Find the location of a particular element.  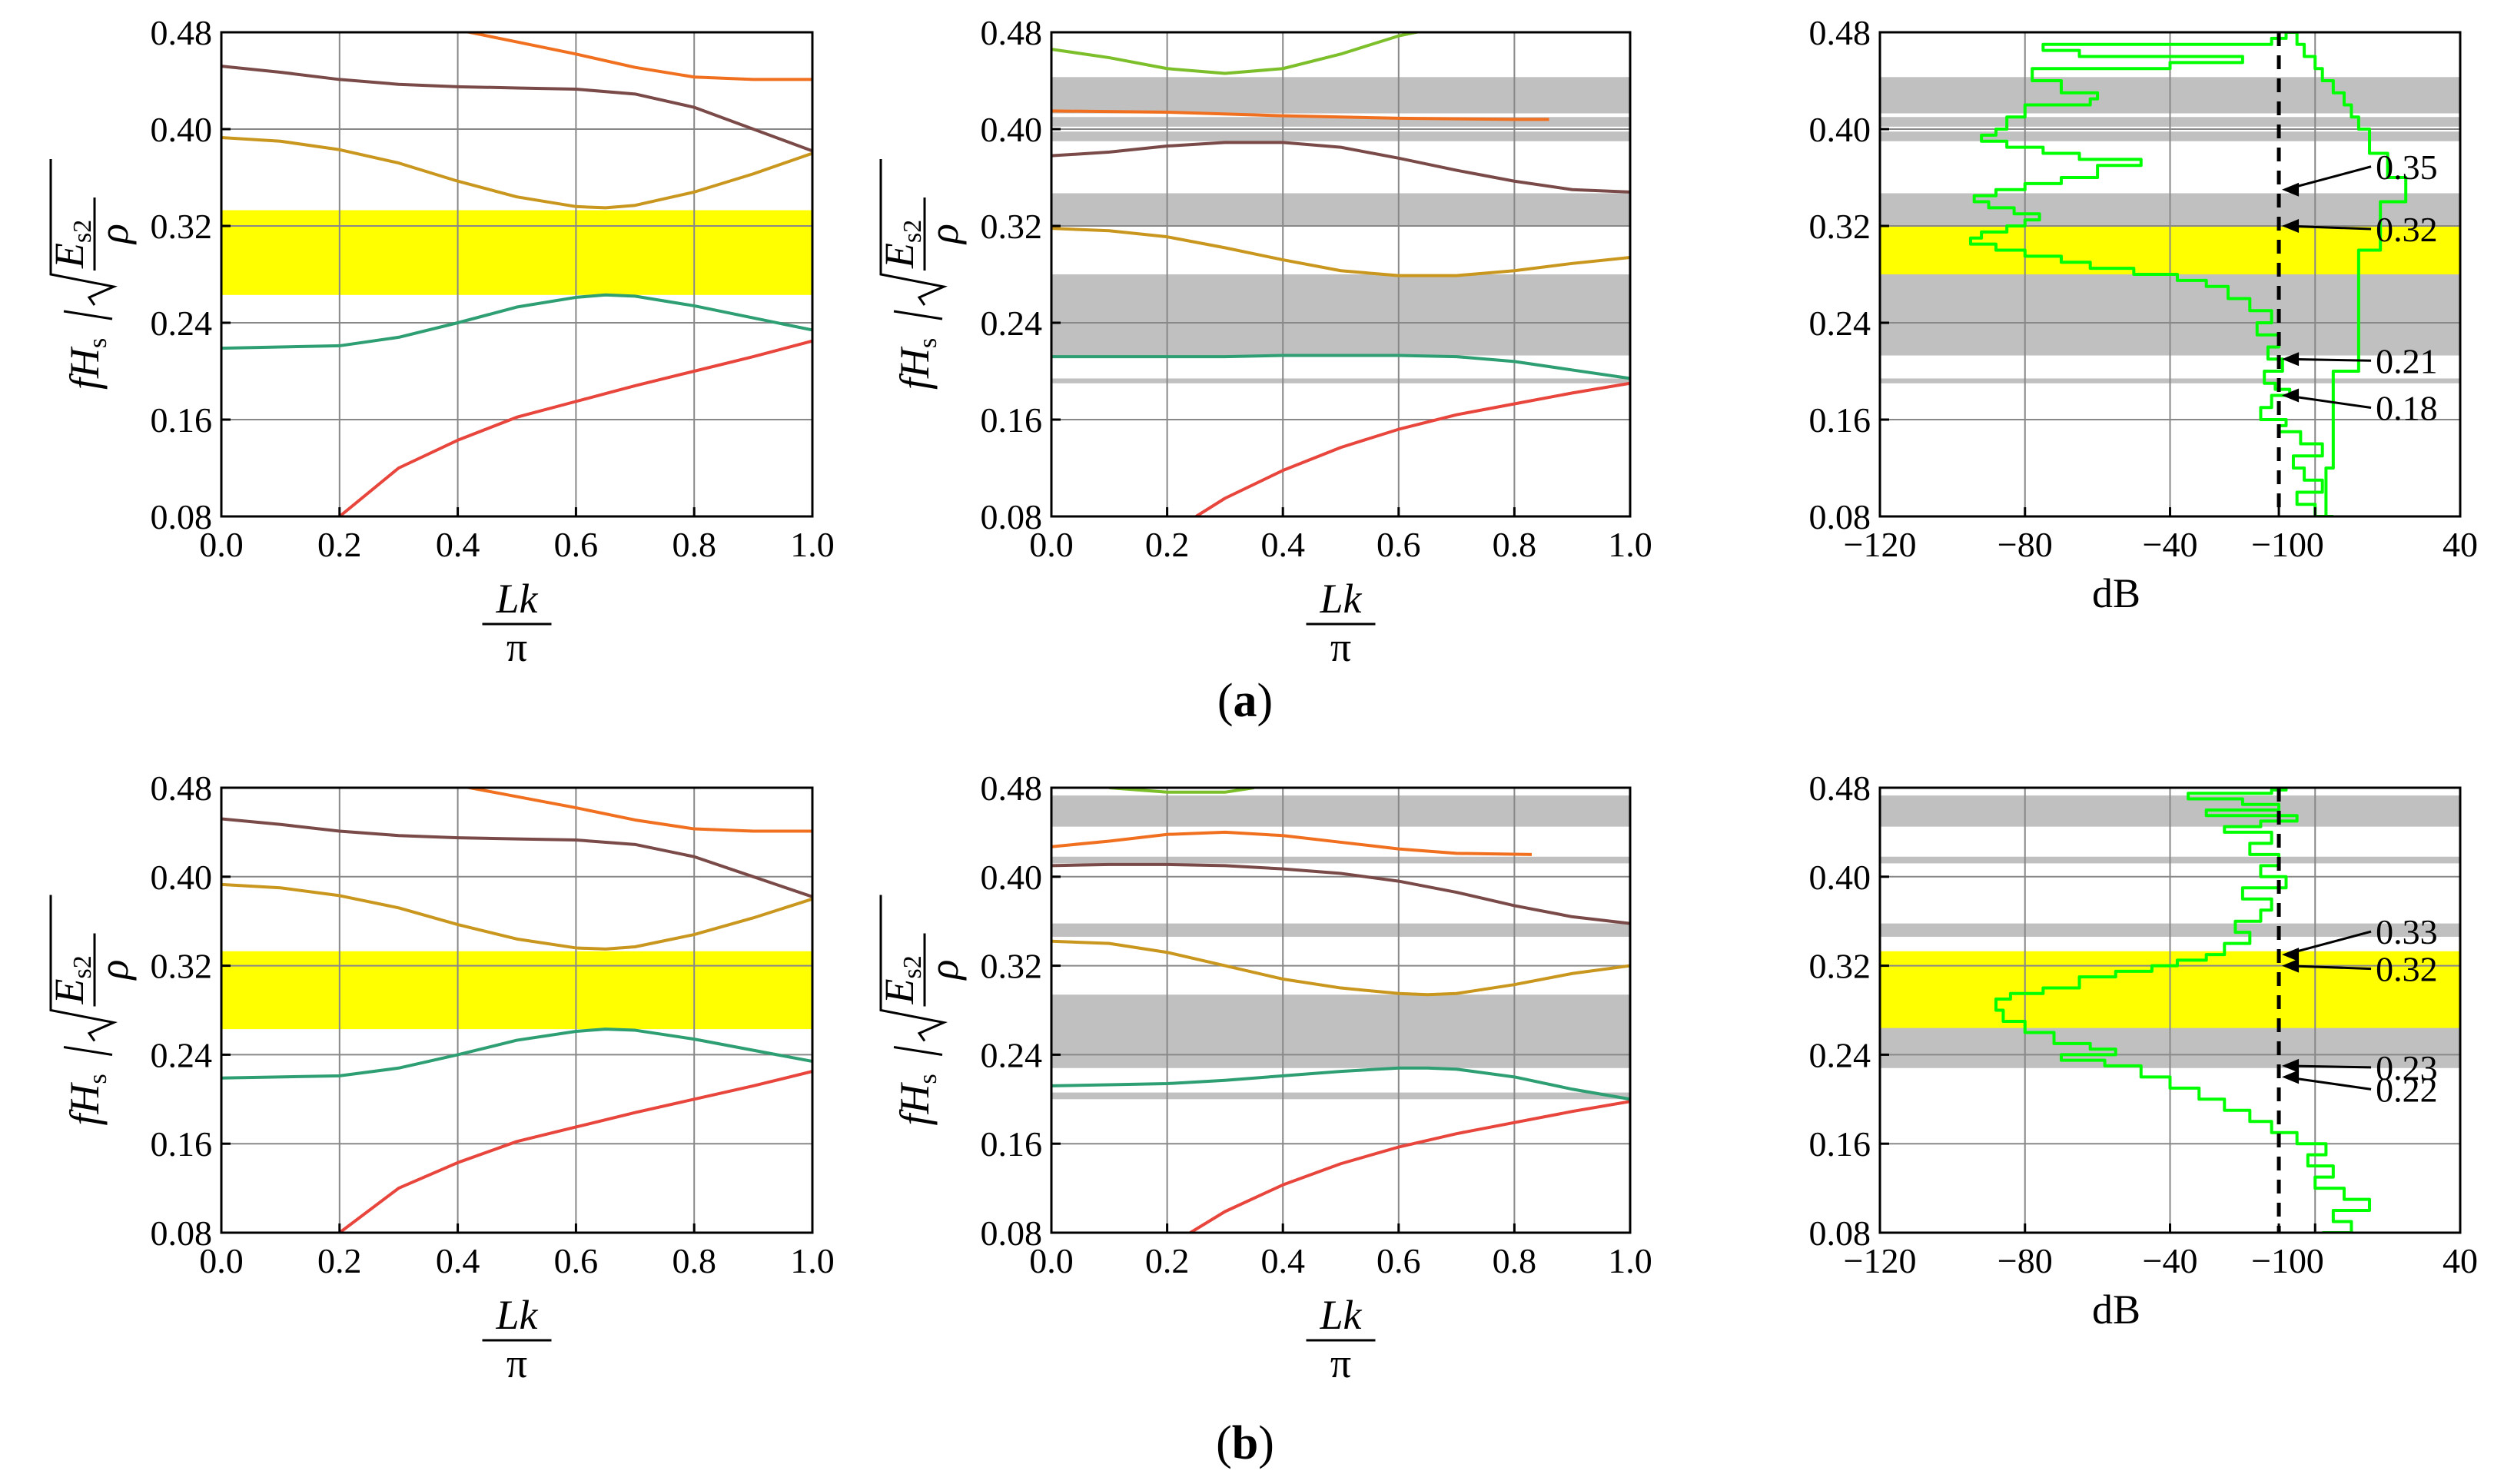

y-label-num: Es2 is located at coordinates (71, 244).